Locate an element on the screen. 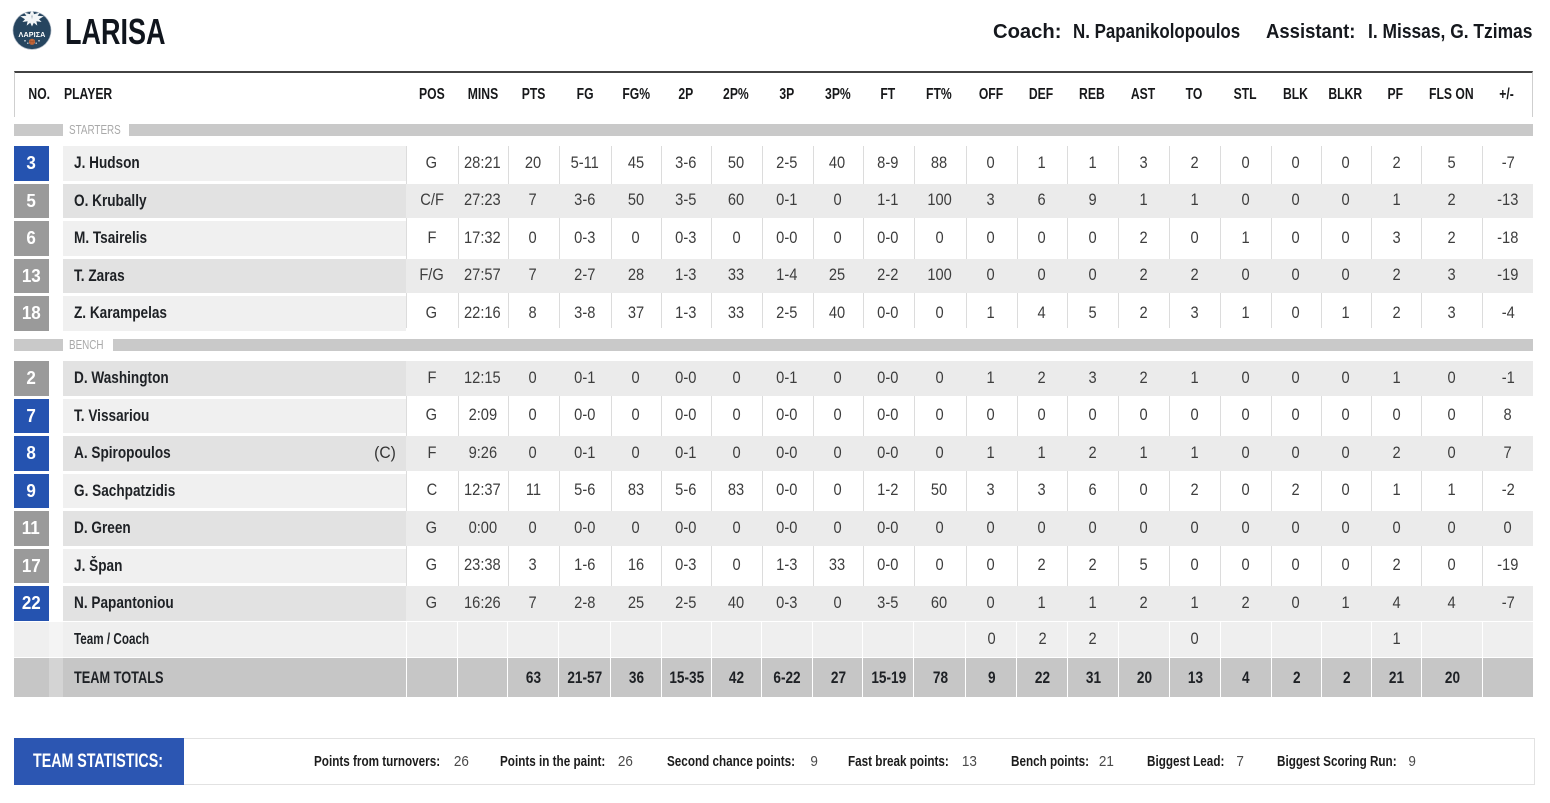  svg-text: ΛΑΡΙΣΑ is located at coordinates (32, 34).